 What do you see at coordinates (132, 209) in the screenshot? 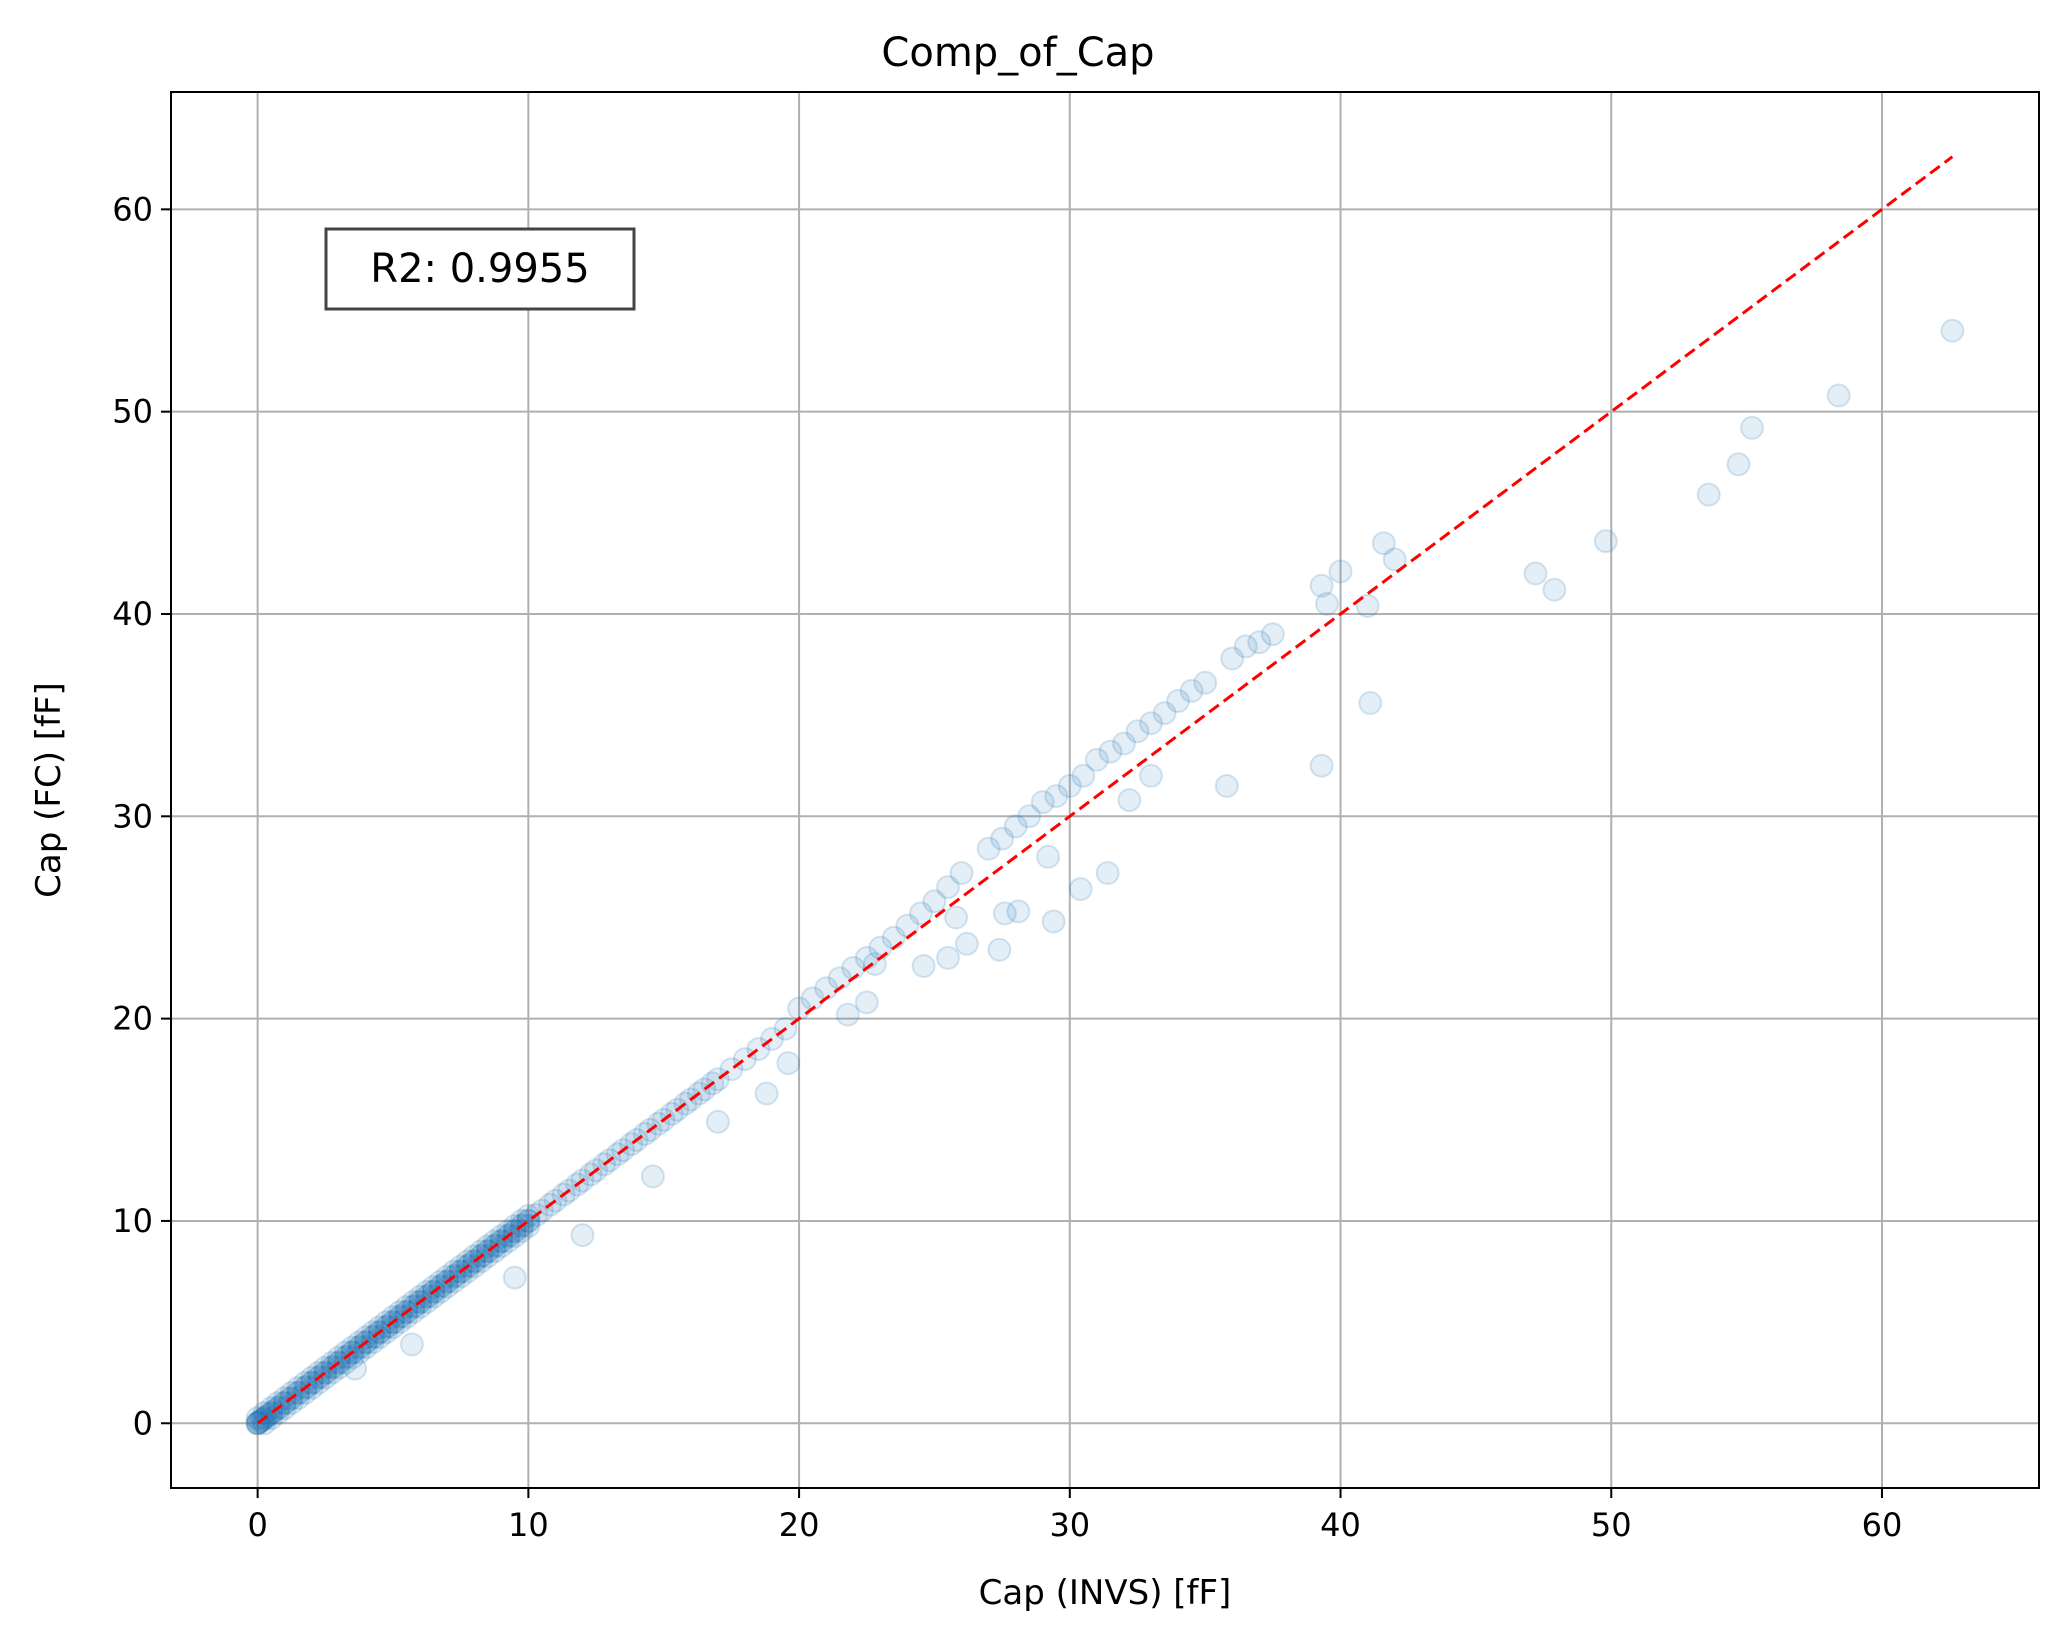
I see `y-tick-label: 60` at bounding box center [132, 209].